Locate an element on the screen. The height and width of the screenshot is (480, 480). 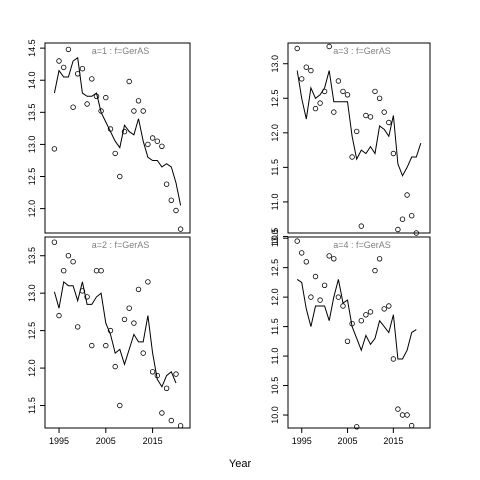
y-tick-label: 14.5 is located at coordinates (32, 48).